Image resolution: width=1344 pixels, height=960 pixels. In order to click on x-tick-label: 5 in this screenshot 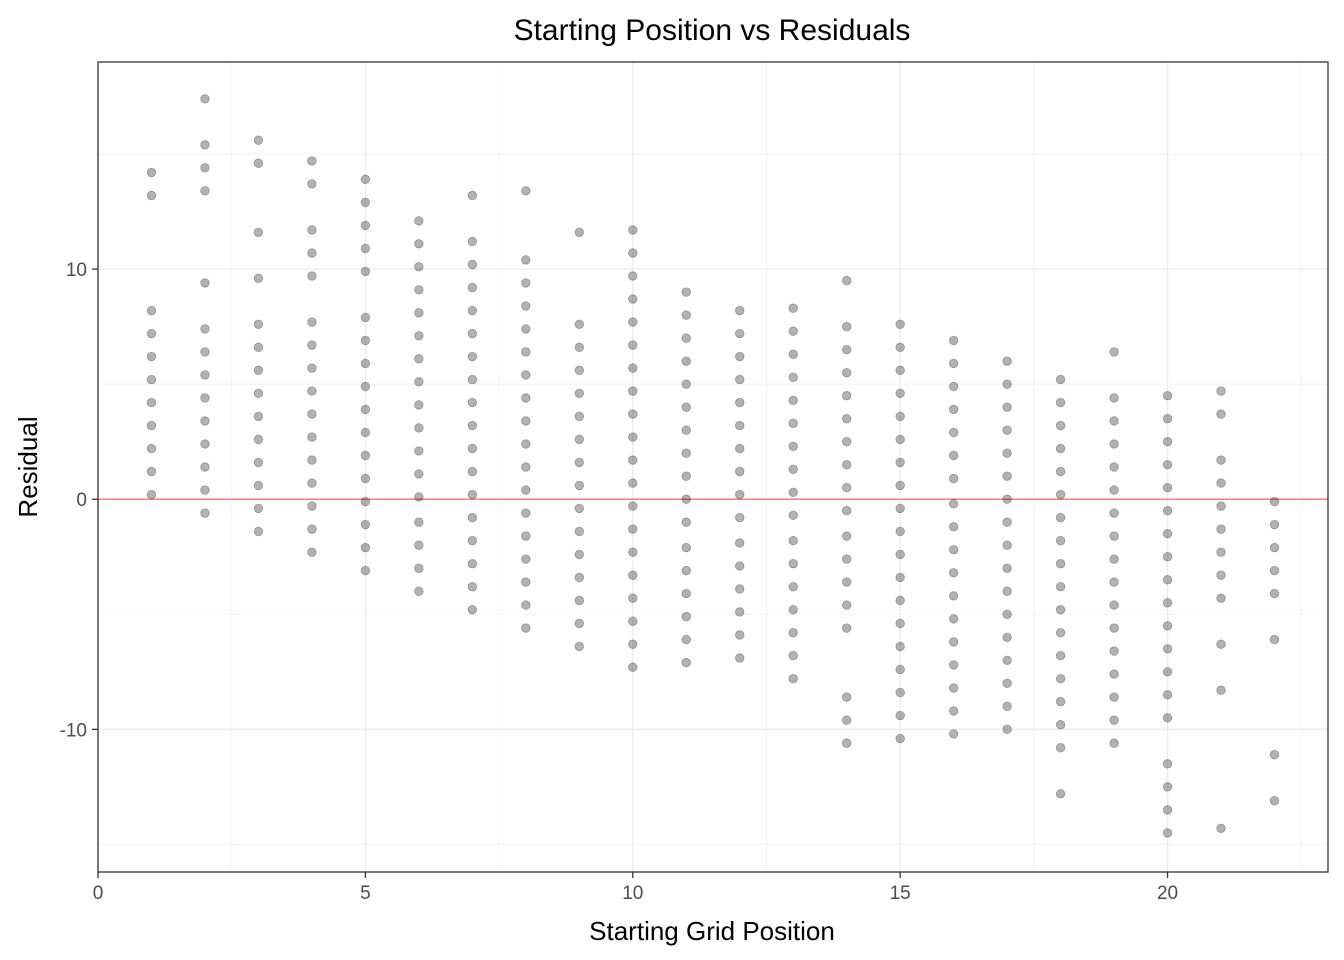, I will do `click(365, 893)`.